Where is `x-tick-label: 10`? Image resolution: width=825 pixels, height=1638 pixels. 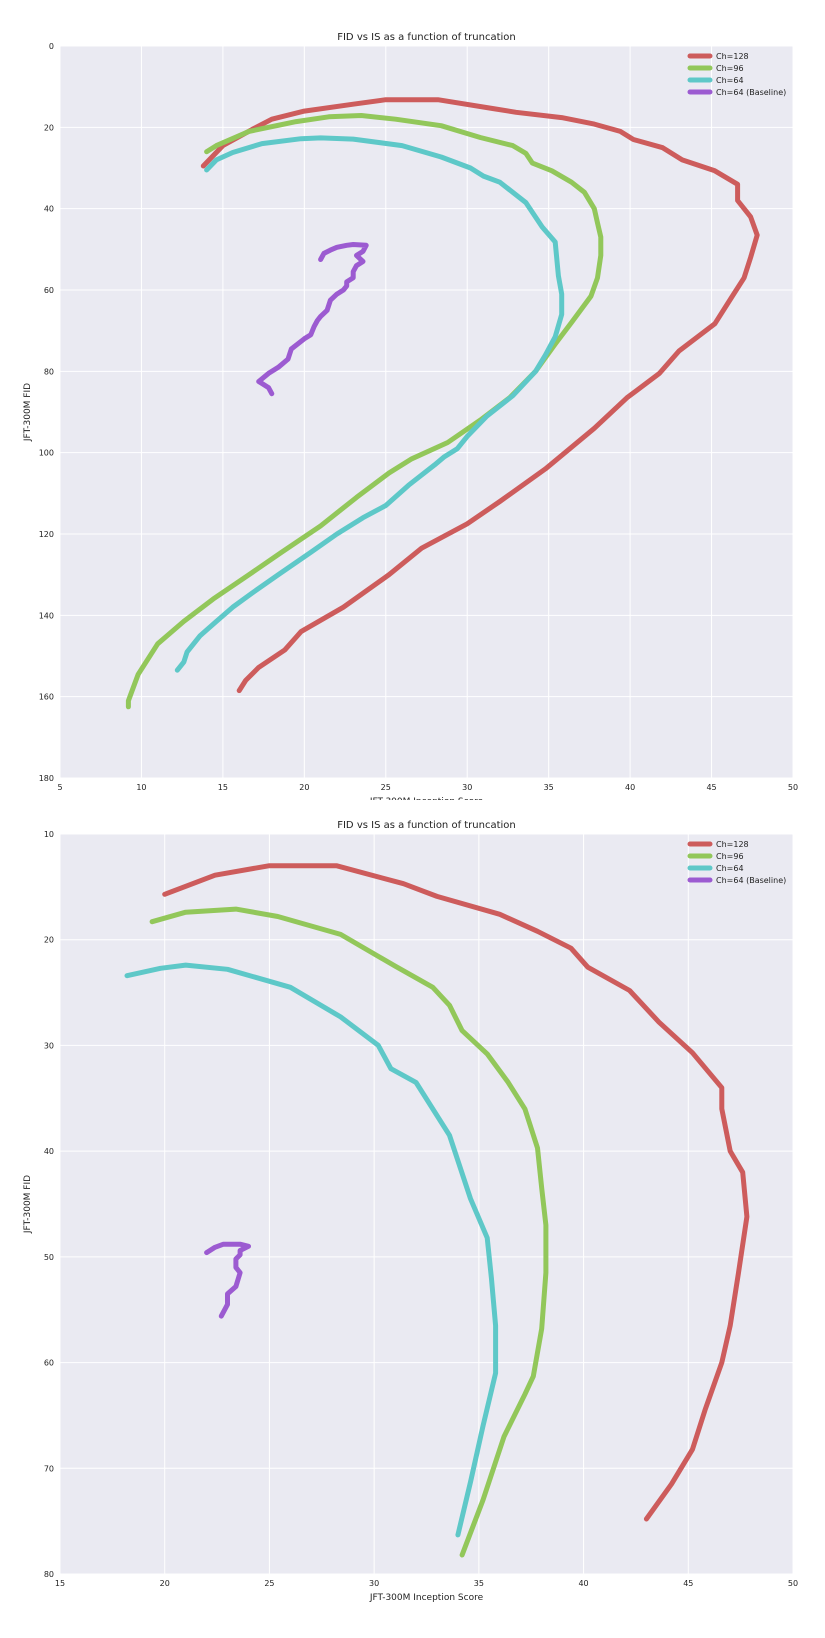 x-tick-label: 10 is located at coordinates (141, 787).